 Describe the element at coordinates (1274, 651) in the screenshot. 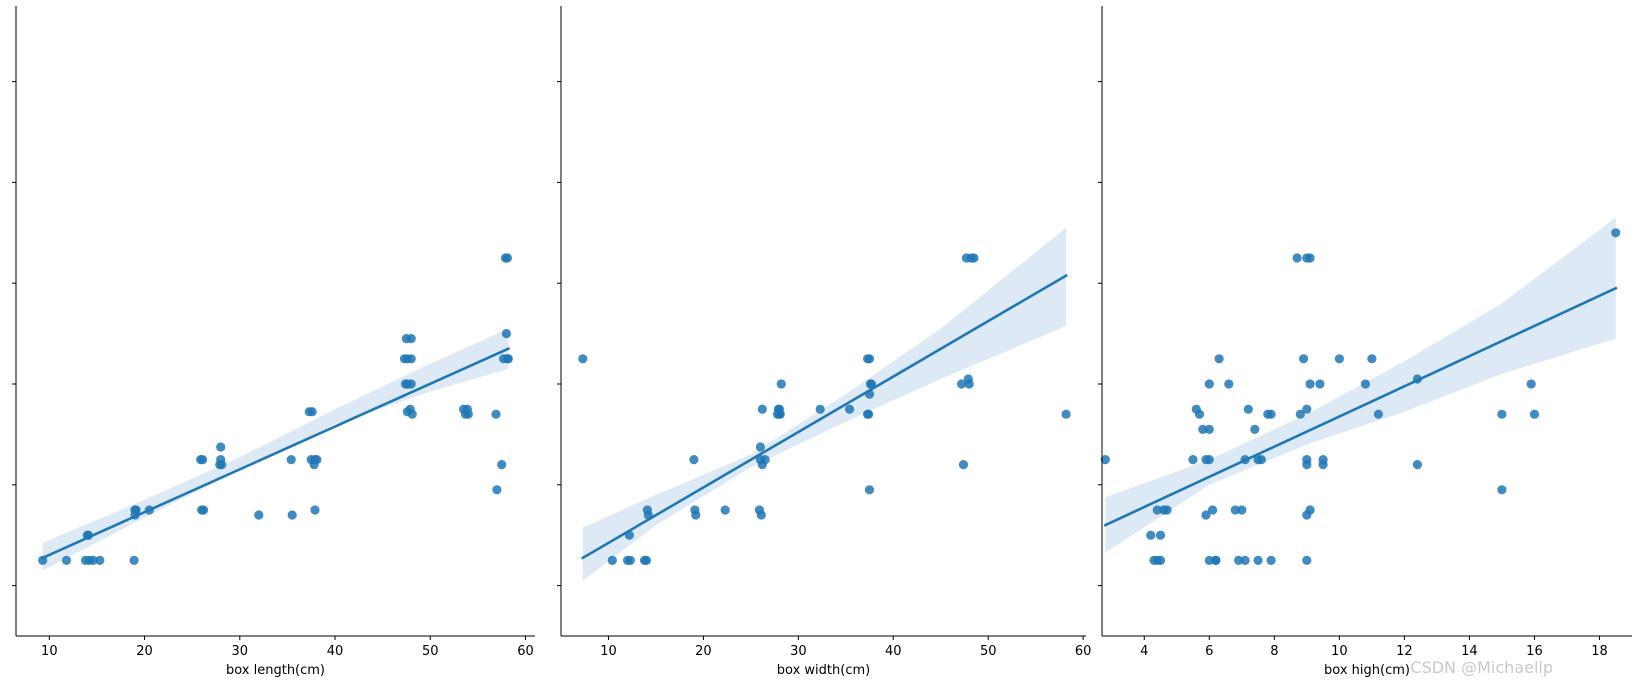

I see `x-tick-label: 8` at that location.